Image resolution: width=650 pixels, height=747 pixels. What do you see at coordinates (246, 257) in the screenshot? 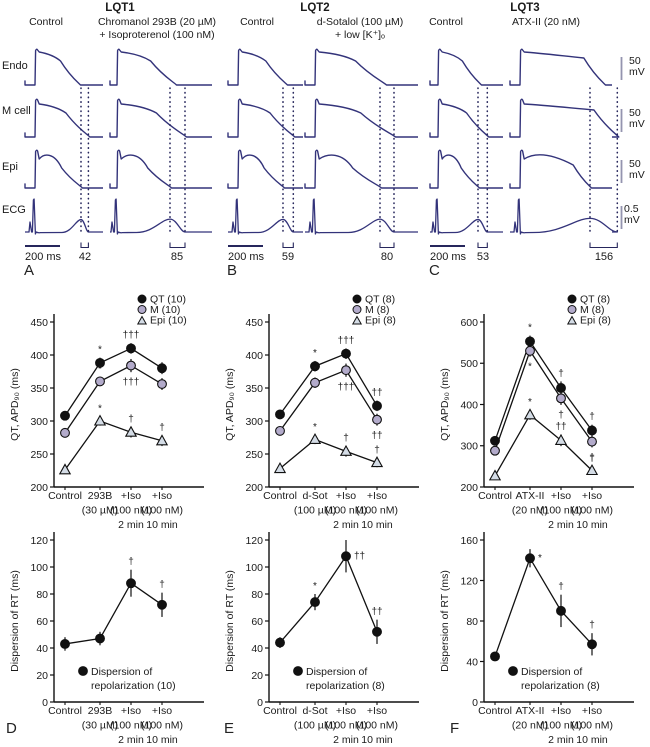
I see `time-scale-label-b: 200 ms` at bounding box center [246, 257].